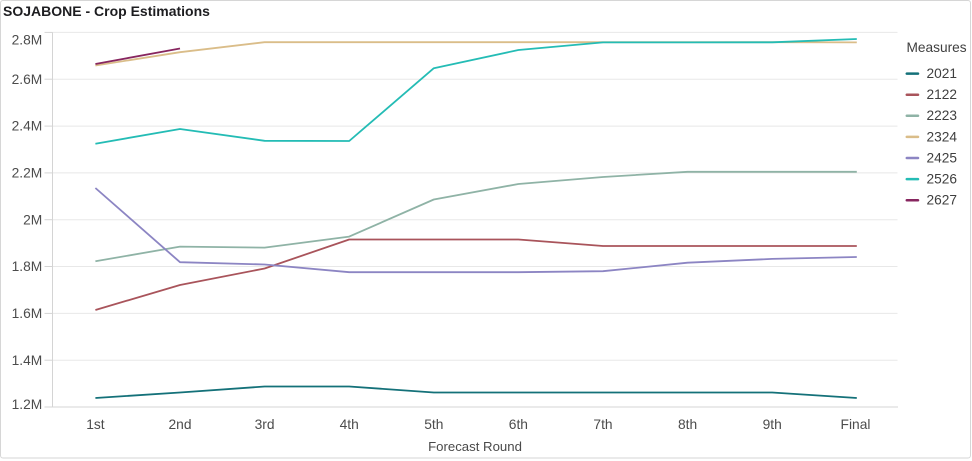 The width and height of the screenshot is (972, 461). Describe the element at coordinates (687, 424) in the screenshot. I see `svg-text: 8th` at that location.